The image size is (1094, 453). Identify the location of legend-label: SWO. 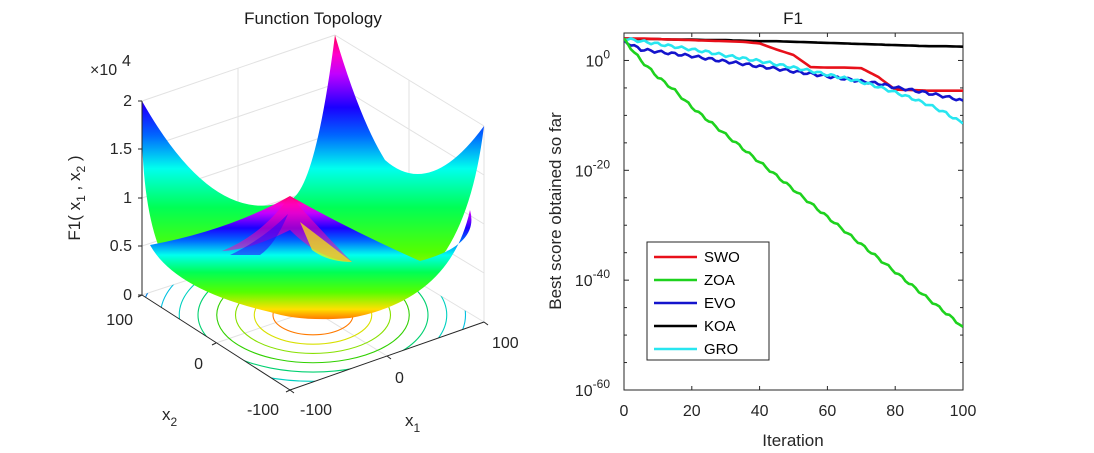
(722, 257).